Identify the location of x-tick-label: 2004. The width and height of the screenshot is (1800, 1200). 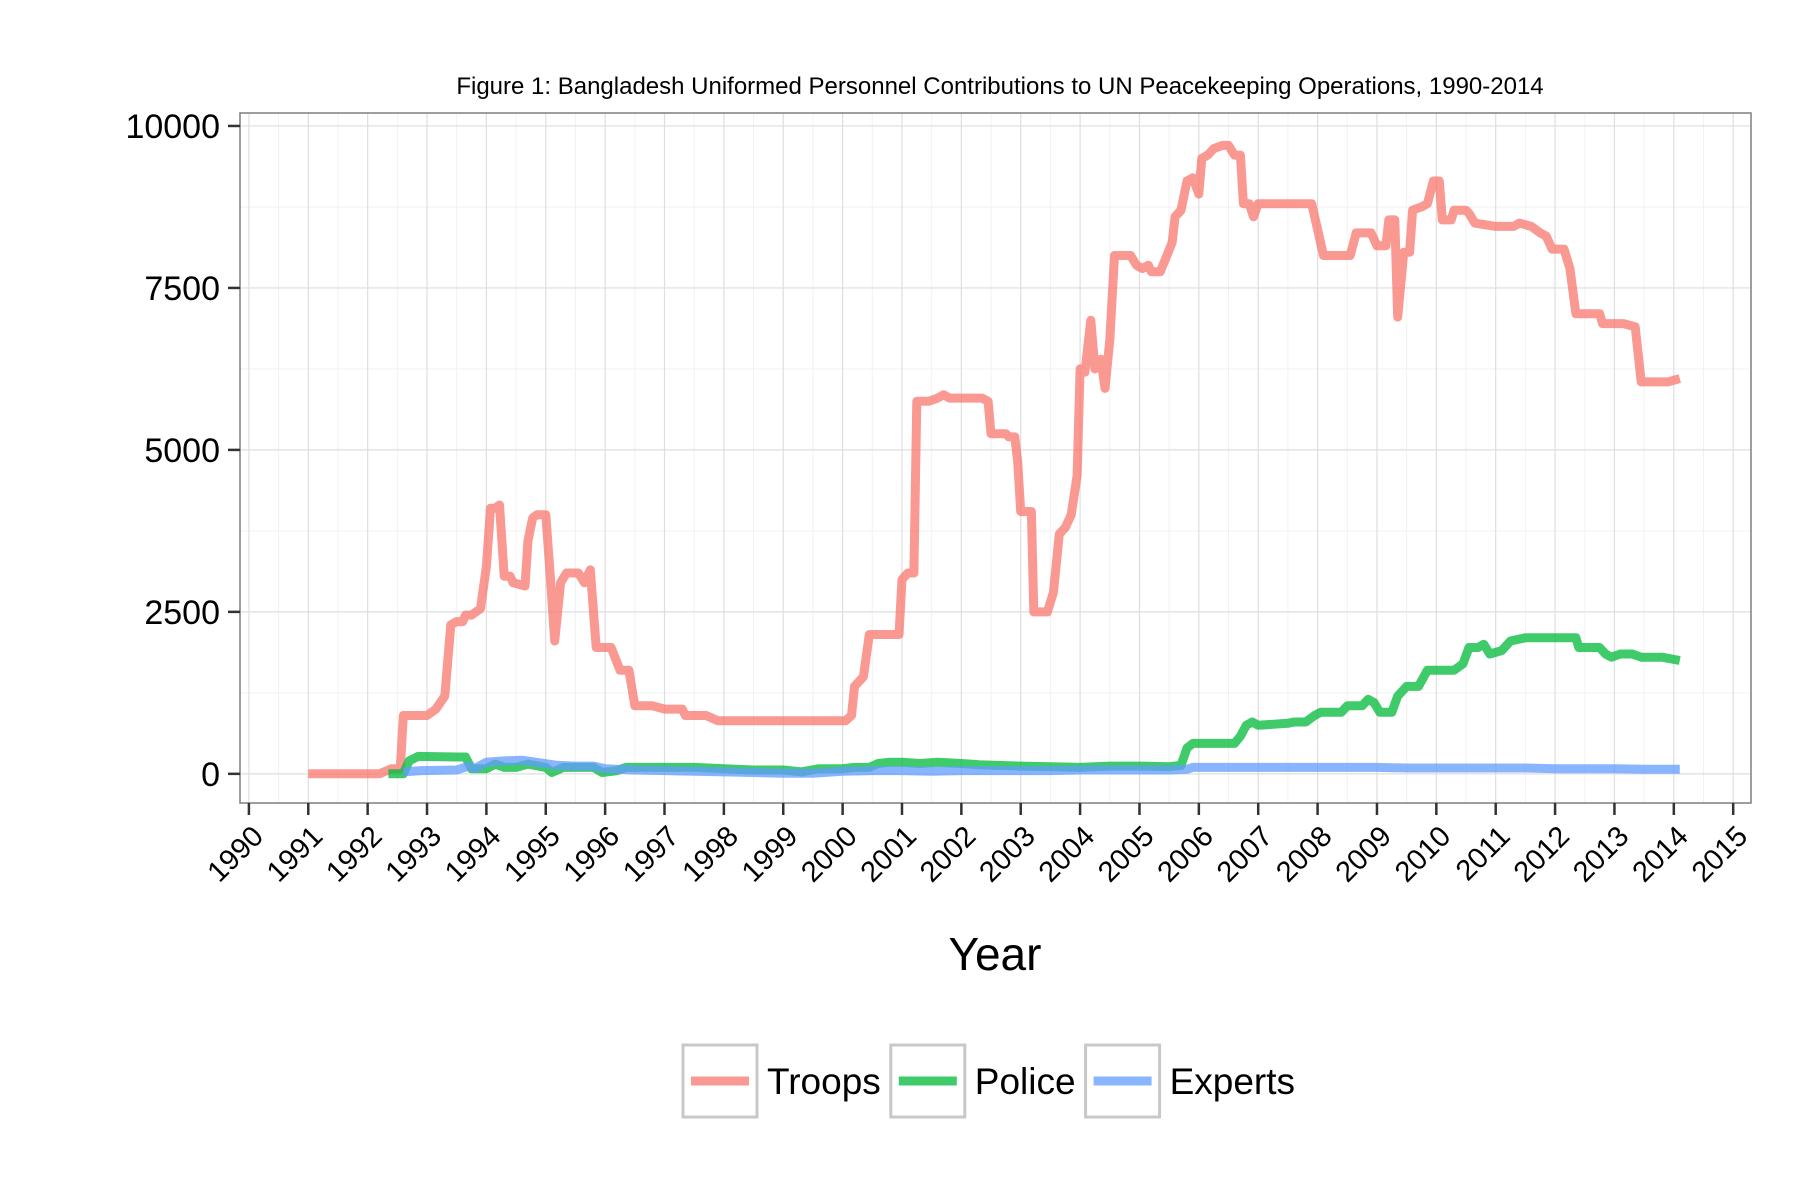
(1067, 854).